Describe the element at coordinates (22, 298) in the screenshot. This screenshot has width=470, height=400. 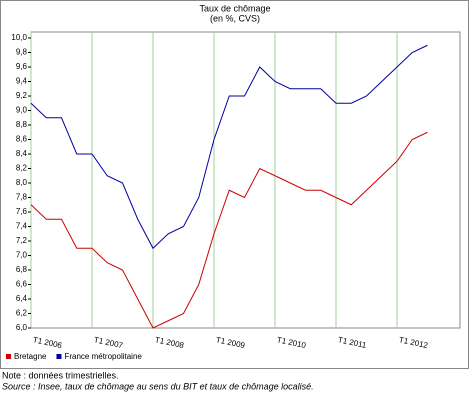
I see `y-tick-label: 6,4` at that location.